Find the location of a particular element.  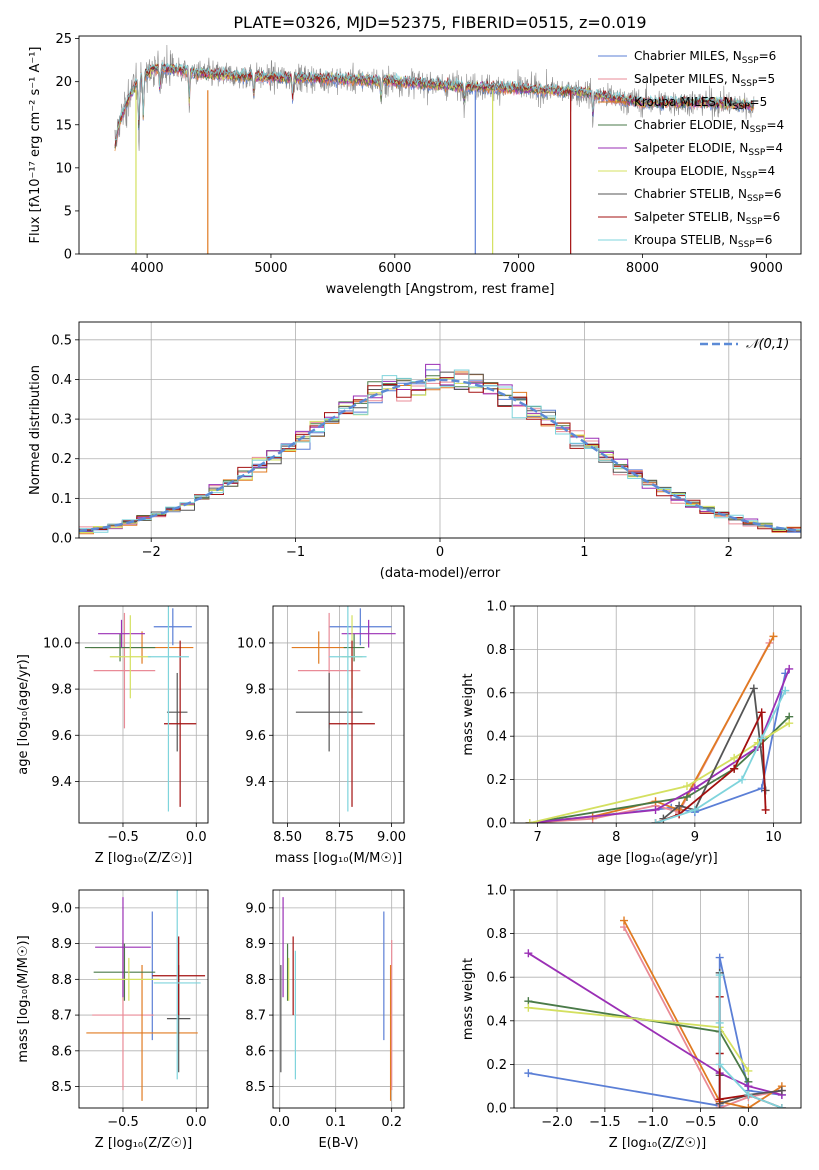

x-axis-label: Z [log₁₀(Z/Z☉)] is located at coordinates (143, 858).